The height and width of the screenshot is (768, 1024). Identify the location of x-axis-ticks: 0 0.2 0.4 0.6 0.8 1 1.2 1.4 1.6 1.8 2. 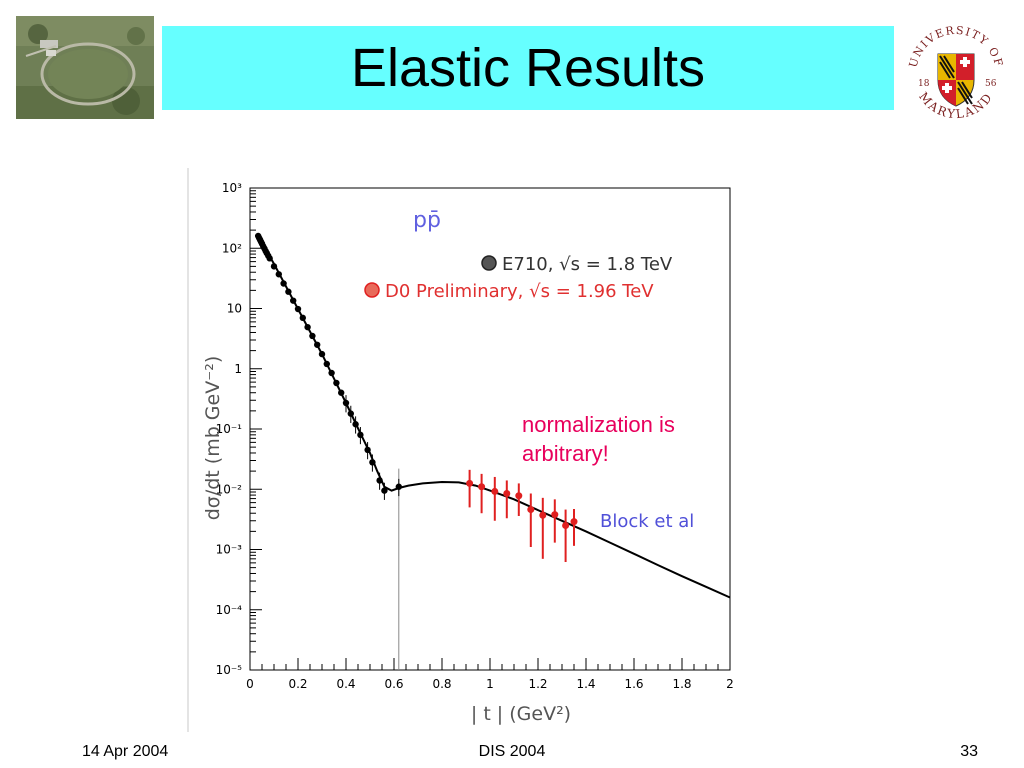
(490, 674).